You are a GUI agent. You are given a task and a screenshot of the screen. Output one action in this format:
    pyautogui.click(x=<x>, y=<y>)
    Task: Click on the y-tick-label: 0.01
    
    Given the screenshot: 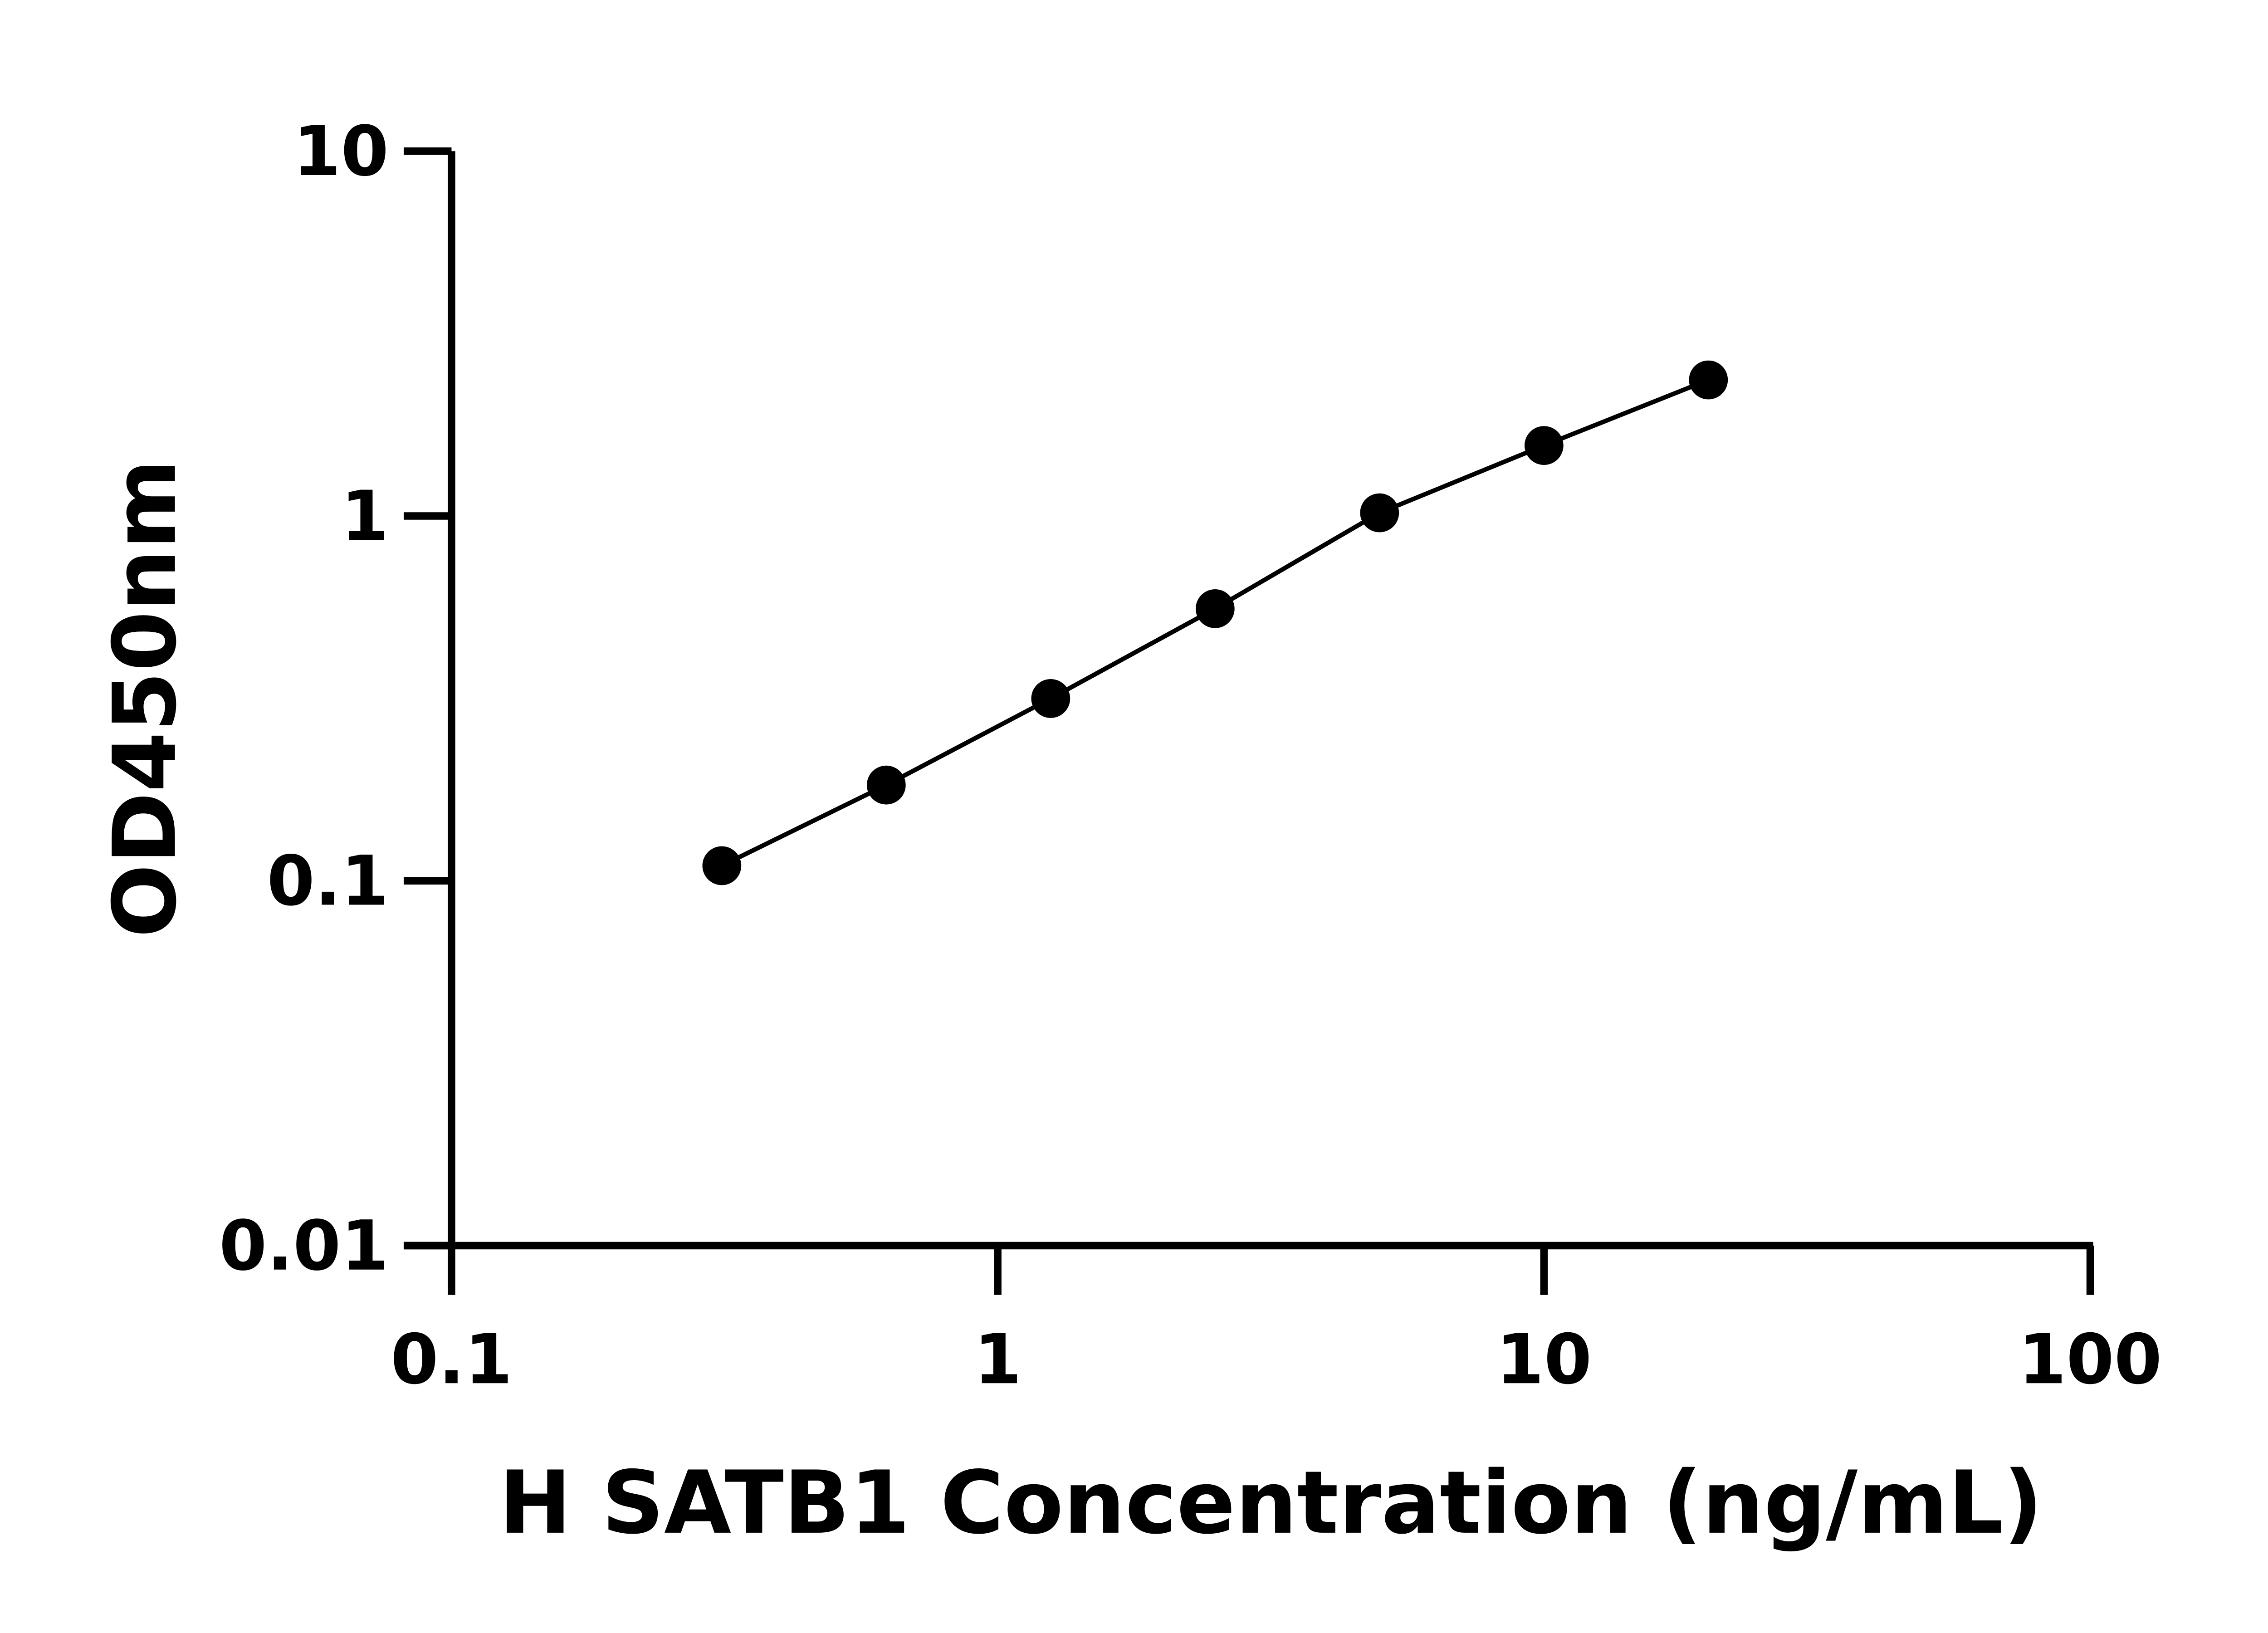 What is the action you would take?
    pyautogui.click(x=304, y=1246)
    